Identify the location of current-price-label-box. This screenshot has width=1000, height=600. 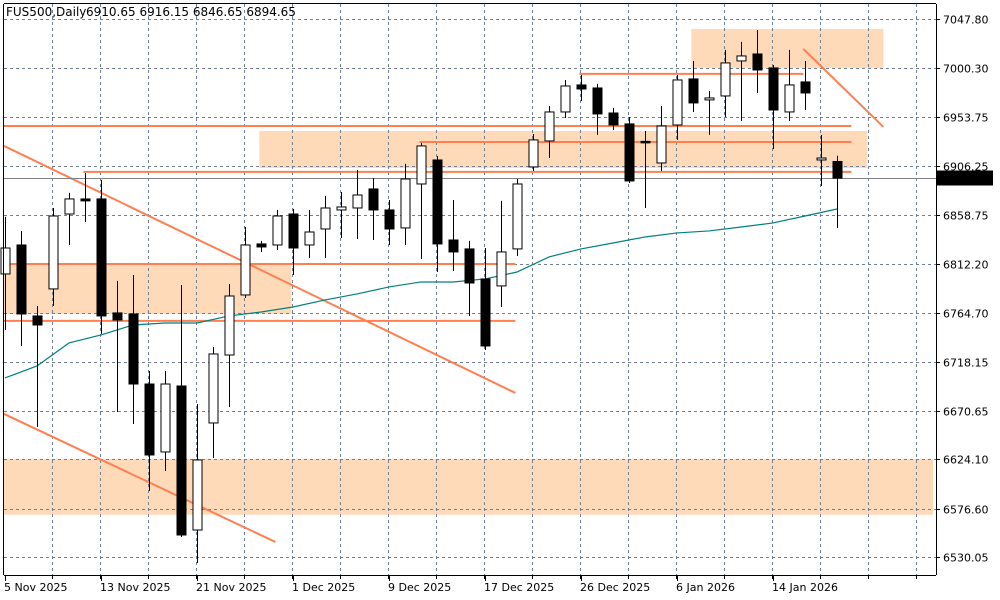
(965, 178).